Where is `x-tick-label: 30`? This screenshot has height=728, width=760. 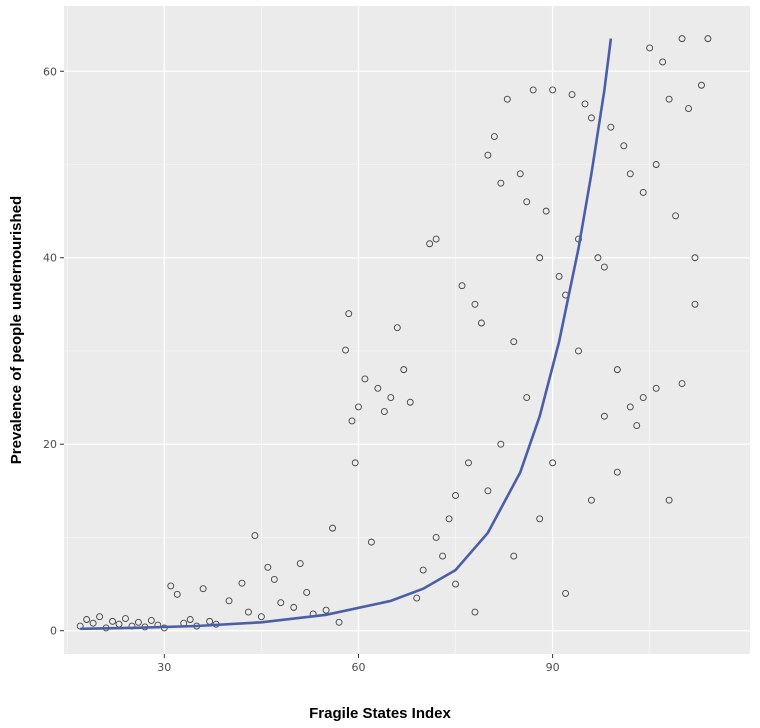 x-tick-label: 30 is located at coordinates (164, 667).